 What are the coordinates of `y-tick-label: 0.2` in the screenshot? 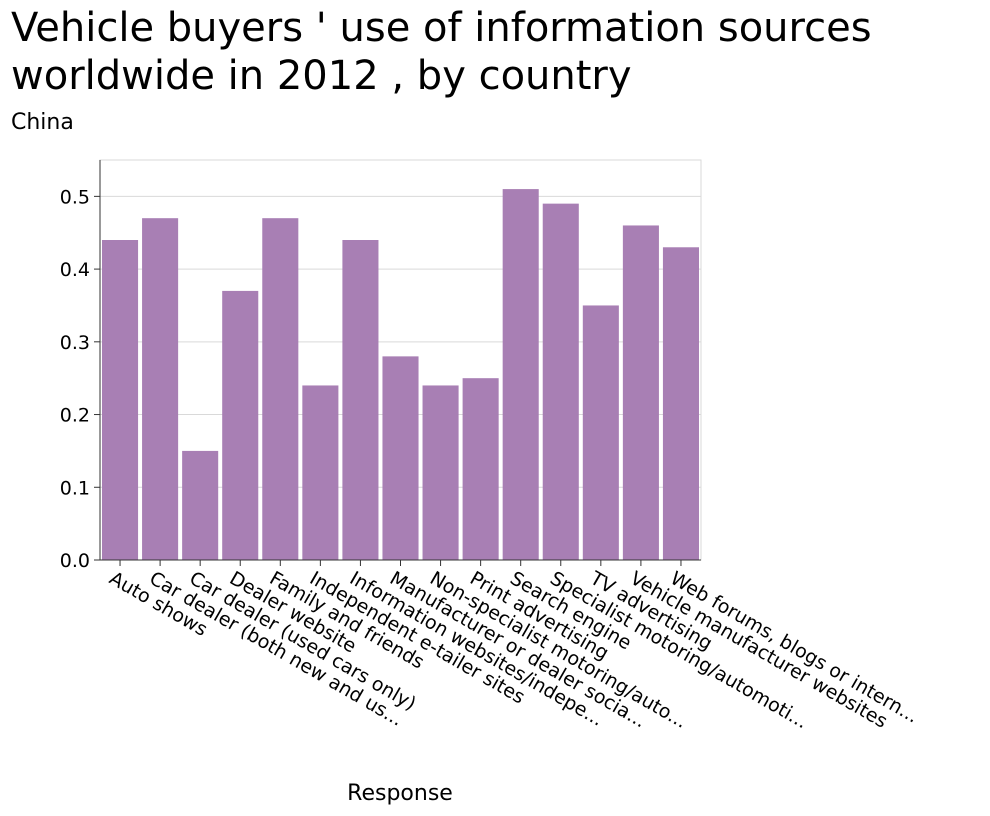 It's located at (75, 416).